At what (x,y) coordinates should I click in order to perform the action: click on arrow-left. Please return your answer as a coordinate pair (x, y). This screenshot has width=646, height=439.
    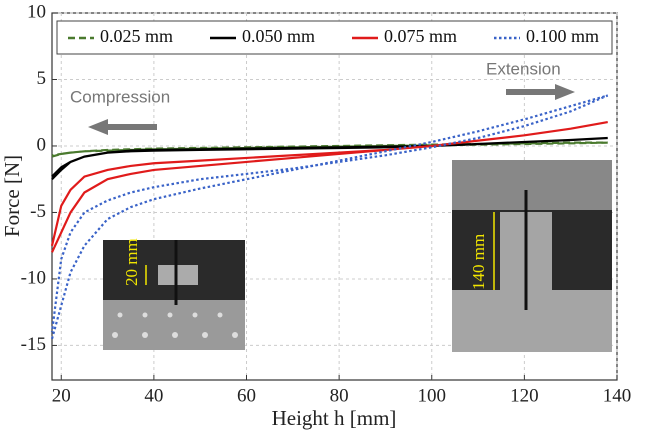
    Looking at the image, I should click on (122, 127).